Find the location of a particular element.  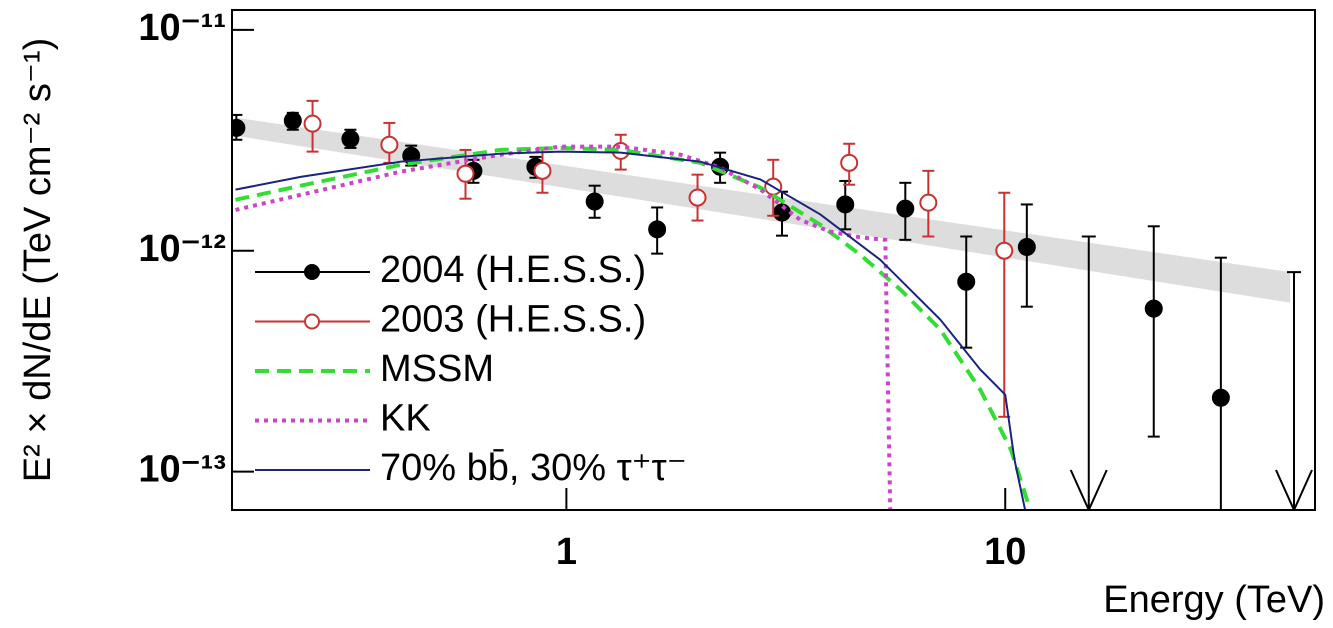

y-tick-label: 10⁻¹¹ is located at coordinates (182, 28).